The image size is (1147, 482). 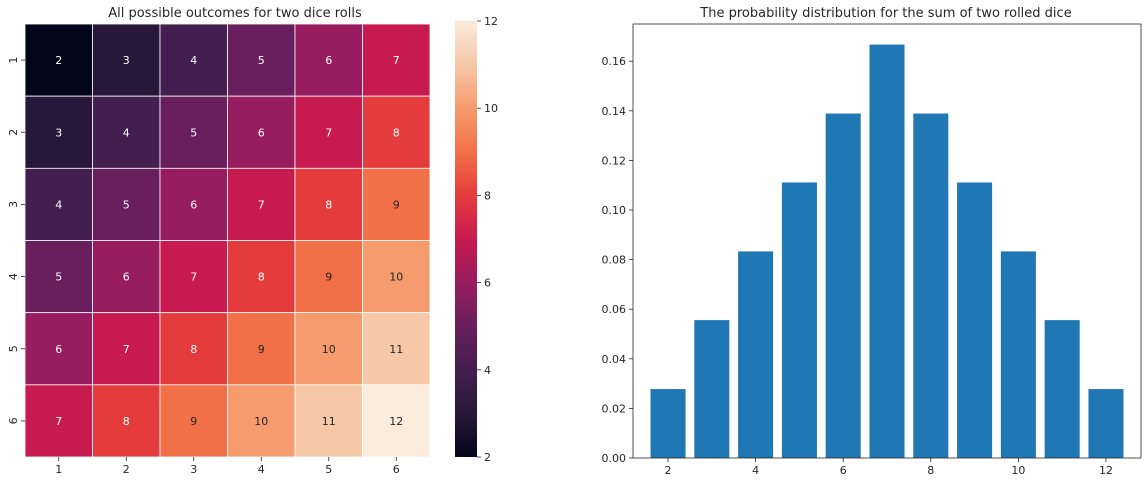 I want to click on heatmap-colorbar: 2 4 6 8 10 12, so click(x=476, y=239).